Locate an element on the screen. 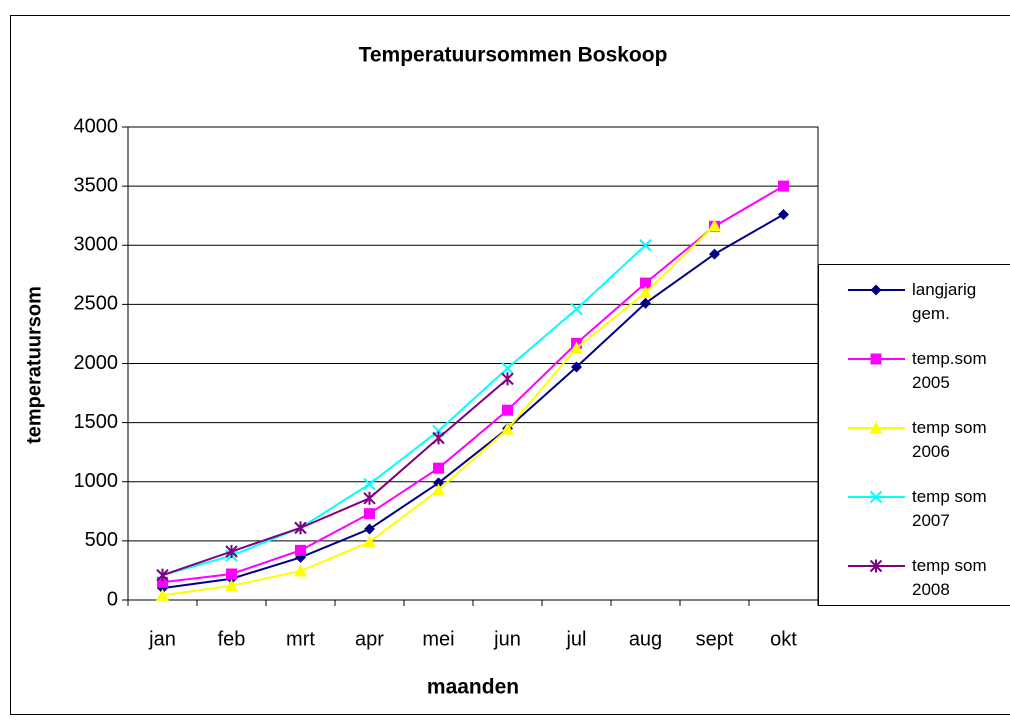 The height and width of the screenshot is (725, 1010). x-tick-label: jul is located at coordinates (575, 639).